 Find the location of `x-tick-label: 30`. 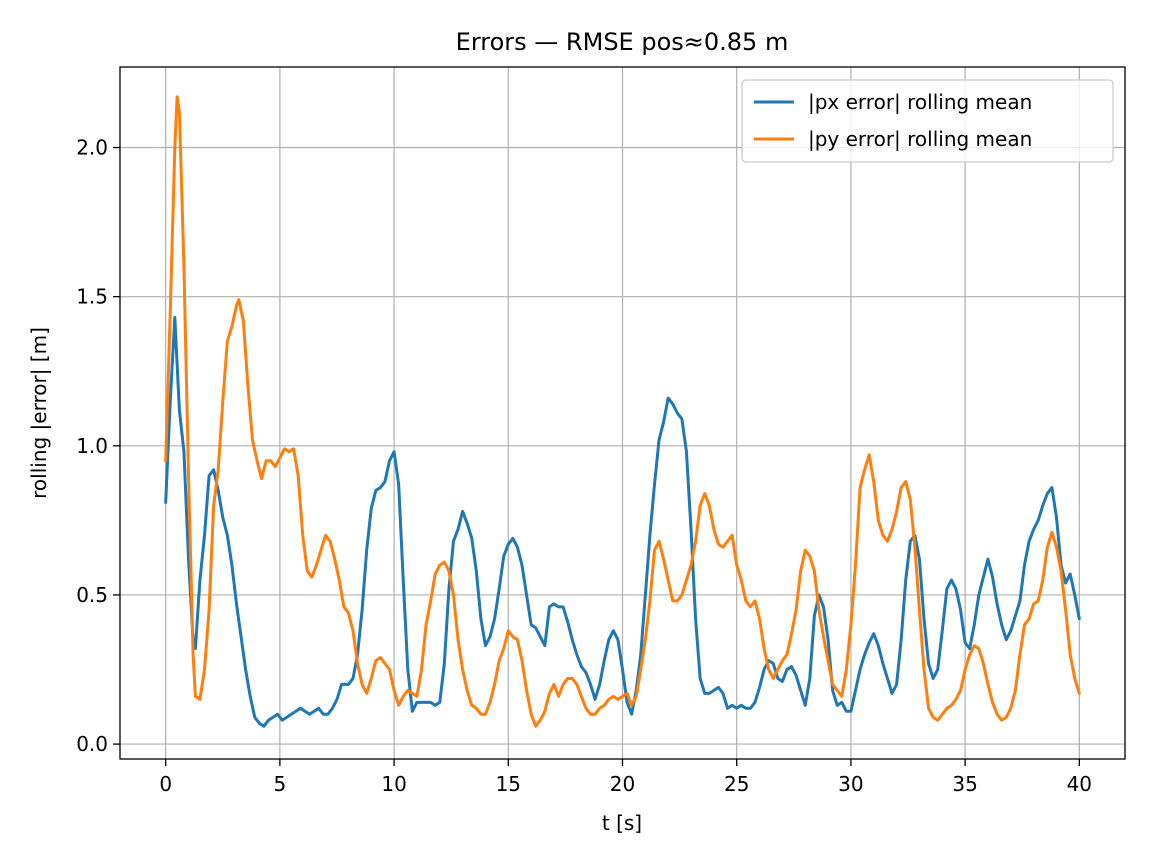

x-tick-label: 30 is located at coordinates (850, 784).